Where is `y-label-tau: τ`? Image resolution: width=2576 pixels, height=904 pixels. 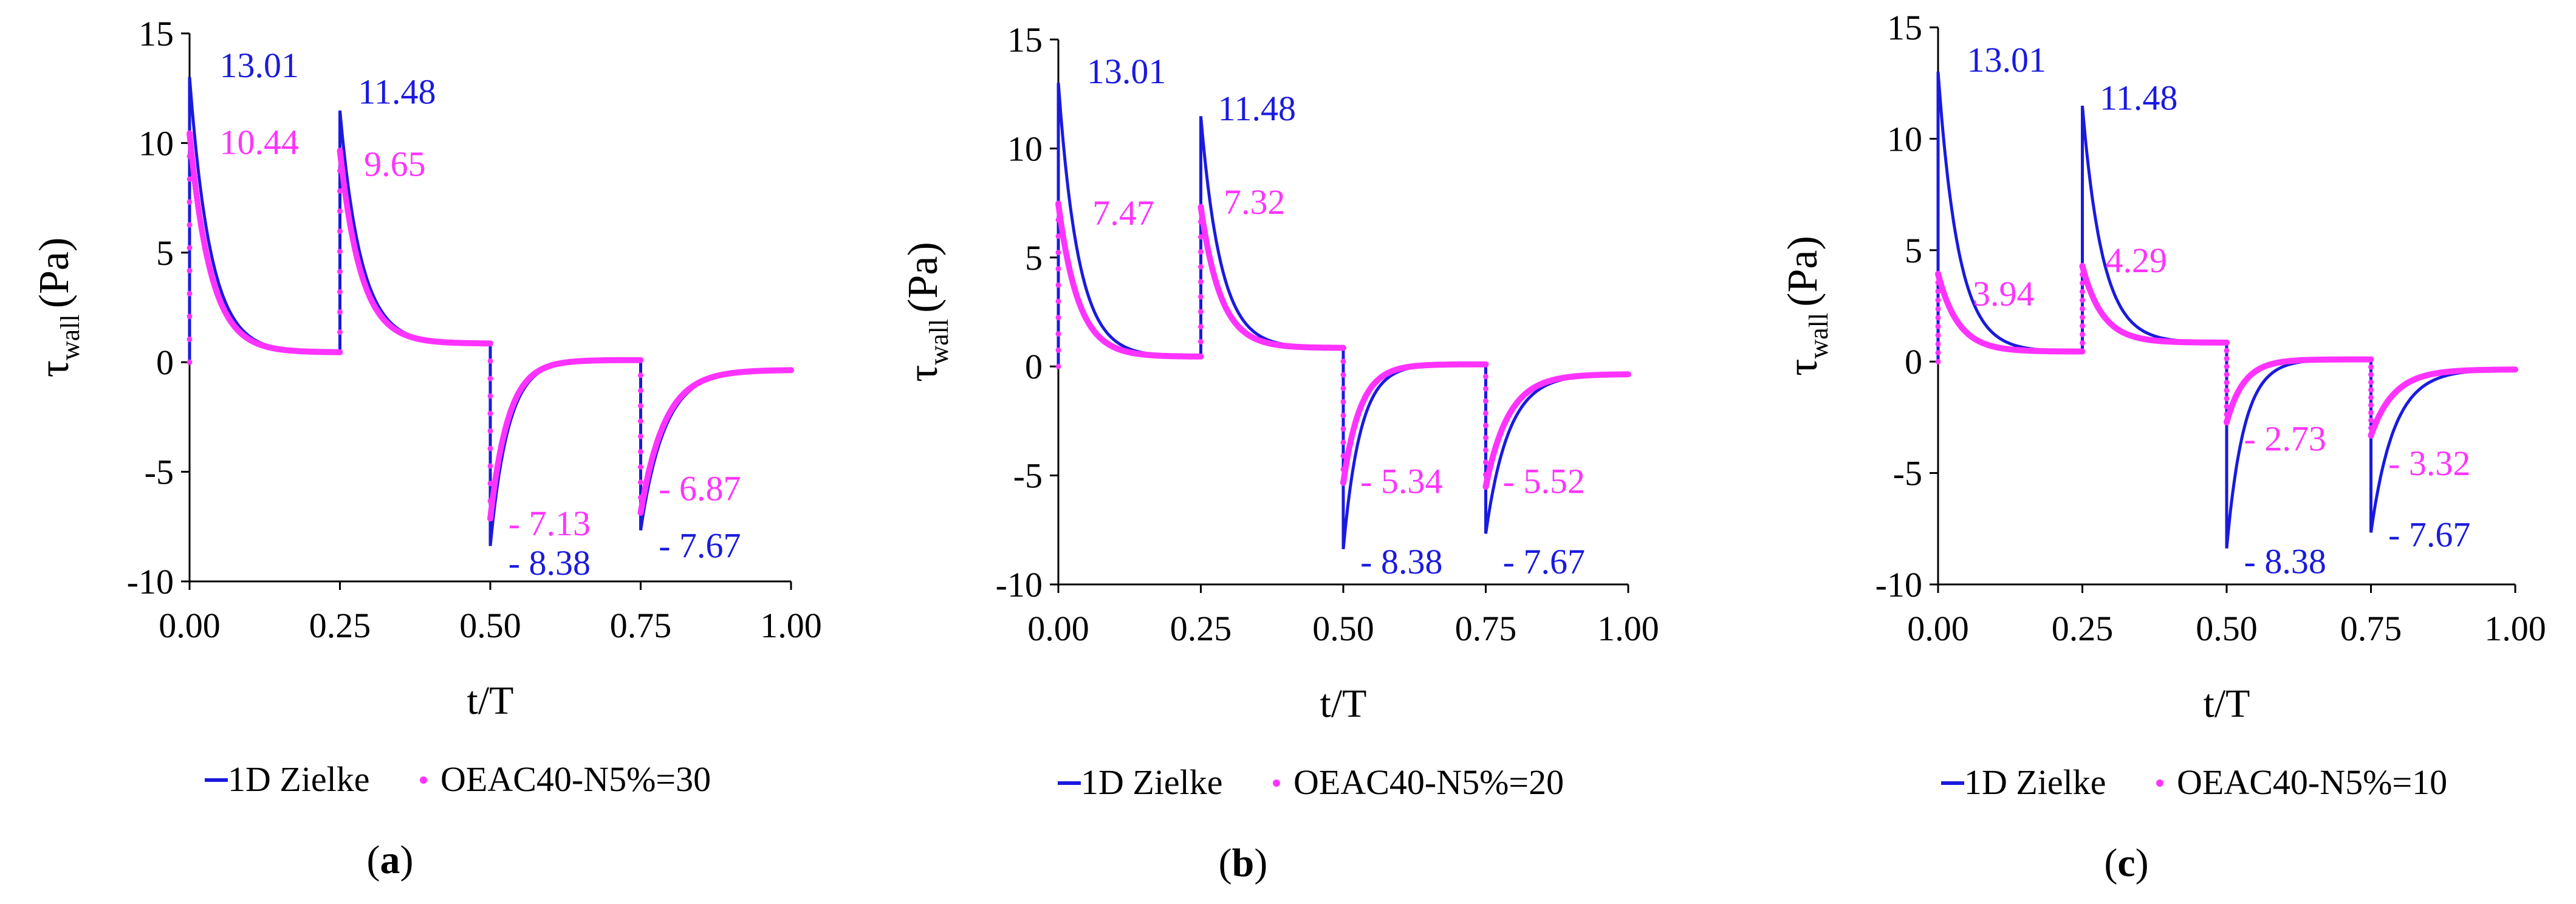
y-label-tau: τ is located at coordinates (55, 368).